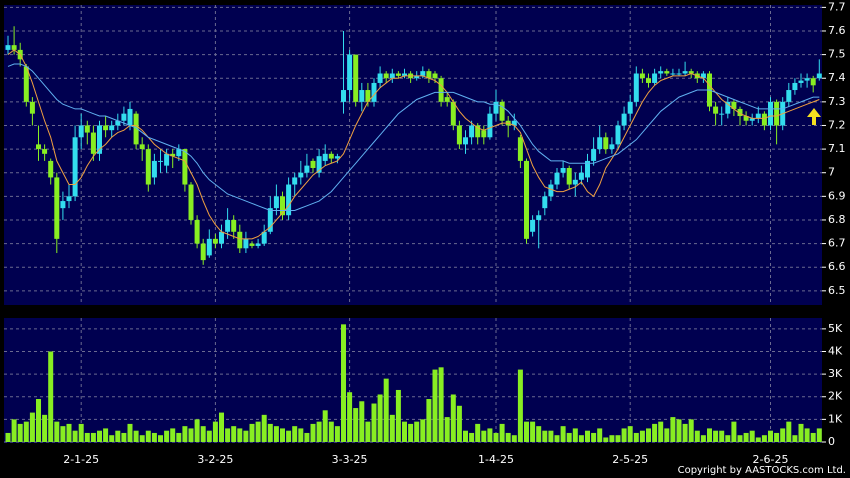 The height and width of the screenshot is (478, 850). I want to click on y-tick-label: 7.3, so click(837, 101).